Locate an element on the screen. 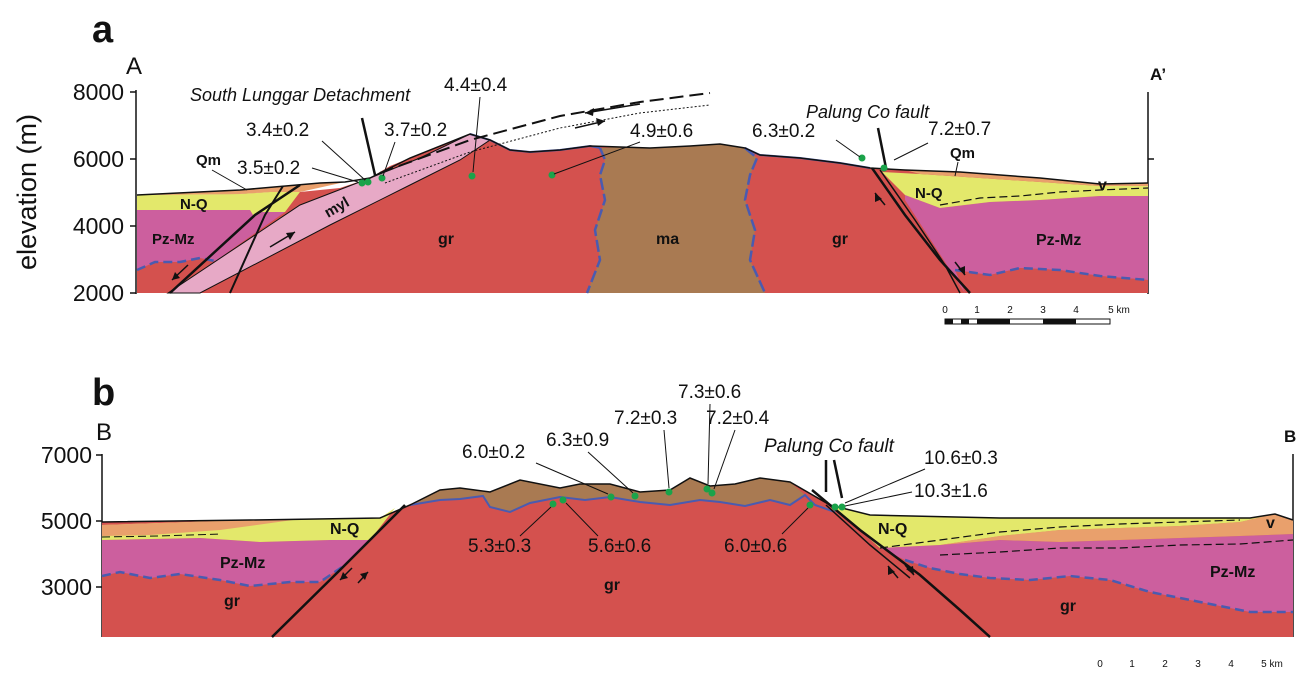  age-label: 6.0±0.6 is located at coordinates (755, 546).